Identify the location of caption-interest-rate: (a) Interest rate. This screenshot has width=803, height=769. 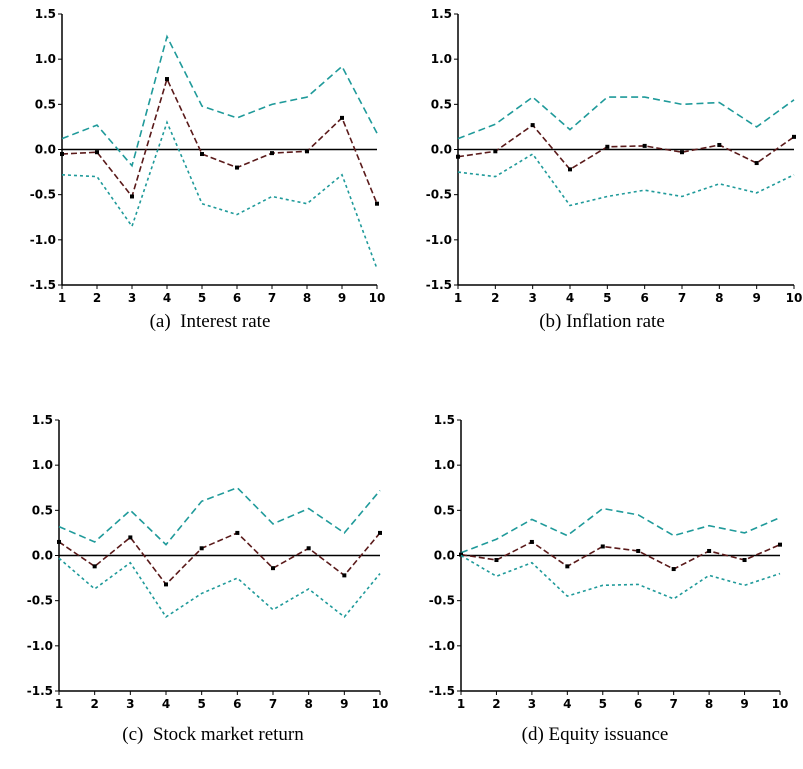
(210, 321).